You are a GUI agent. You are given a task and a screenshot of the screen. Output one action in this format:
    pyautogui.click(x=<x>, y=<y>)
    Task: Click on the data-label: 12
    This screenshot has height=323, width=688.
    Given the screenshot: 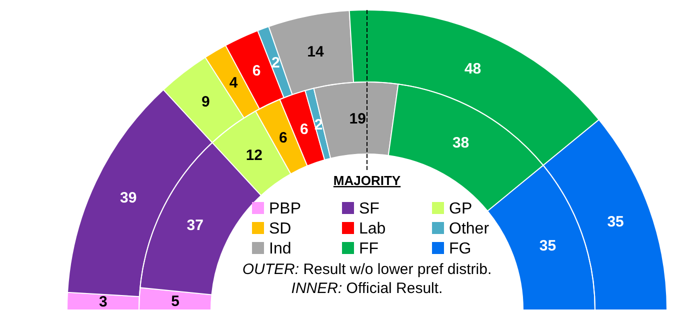 What is the action you would take?
    pyautogui.click(x=254, y=155)
    